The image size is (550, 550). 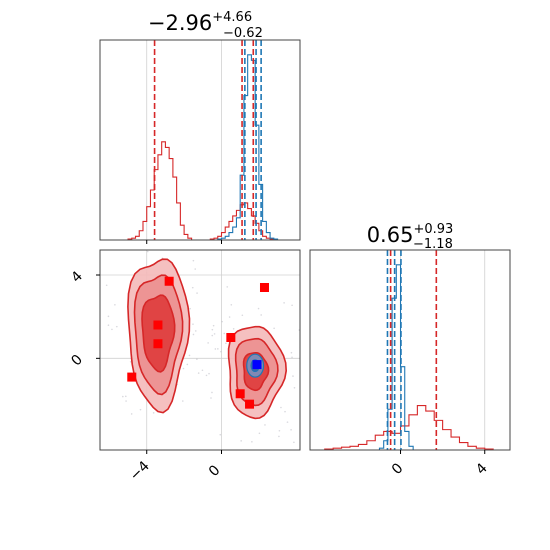 I want to click on 2d-xtick-label: 0, so click(x=215, y=471).